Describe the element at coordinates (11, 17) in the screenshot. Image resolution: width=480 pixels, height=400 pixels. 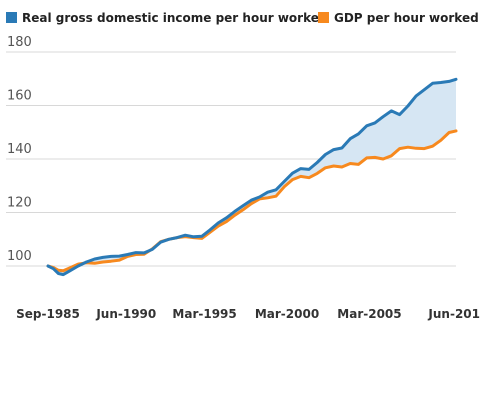
I see `legend-swatch-real-gdi` at that location.